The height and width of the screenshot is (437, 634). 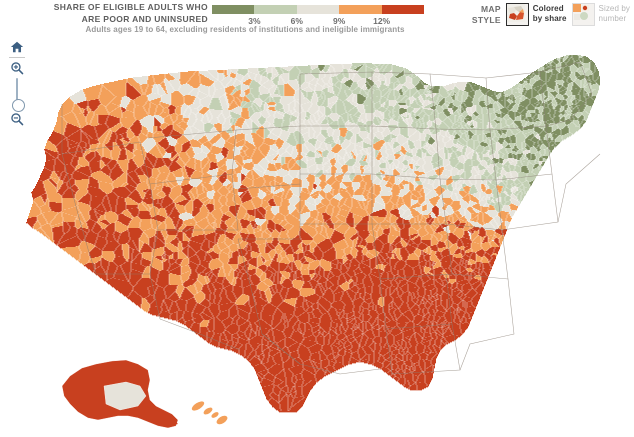 What do you see at coordinates (120, 394) in the screenshot?
I see `alaska-inset` at bounding box center [120, 394].